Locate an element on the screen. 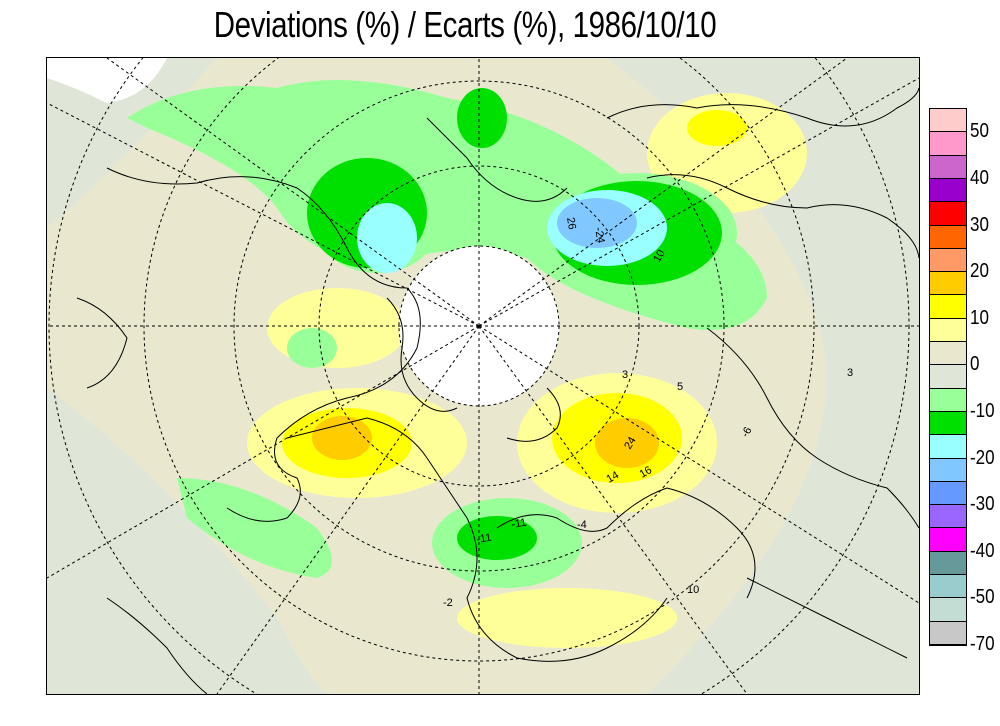  zone-pos-canada-core is located at coordinates (342, 438).